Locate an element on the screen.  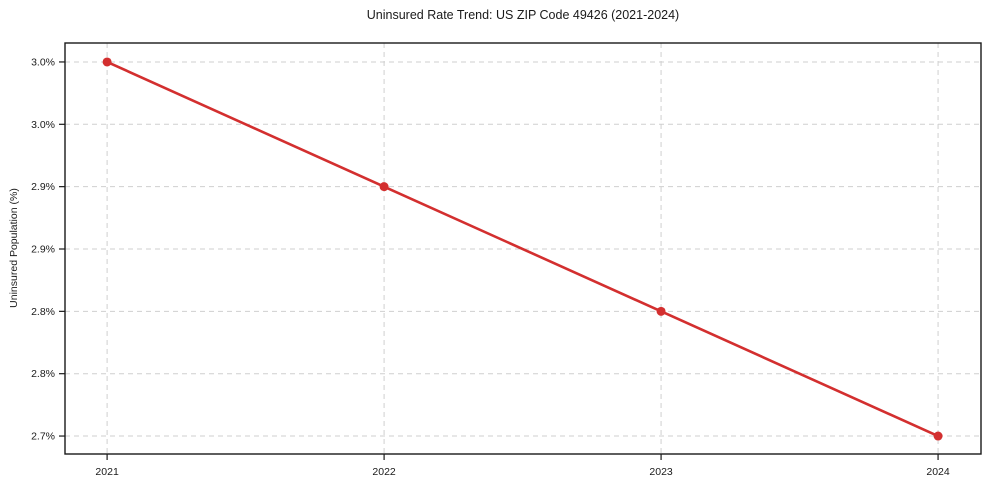
x-tick-label: 2021 is located at coordinates (107, 472).